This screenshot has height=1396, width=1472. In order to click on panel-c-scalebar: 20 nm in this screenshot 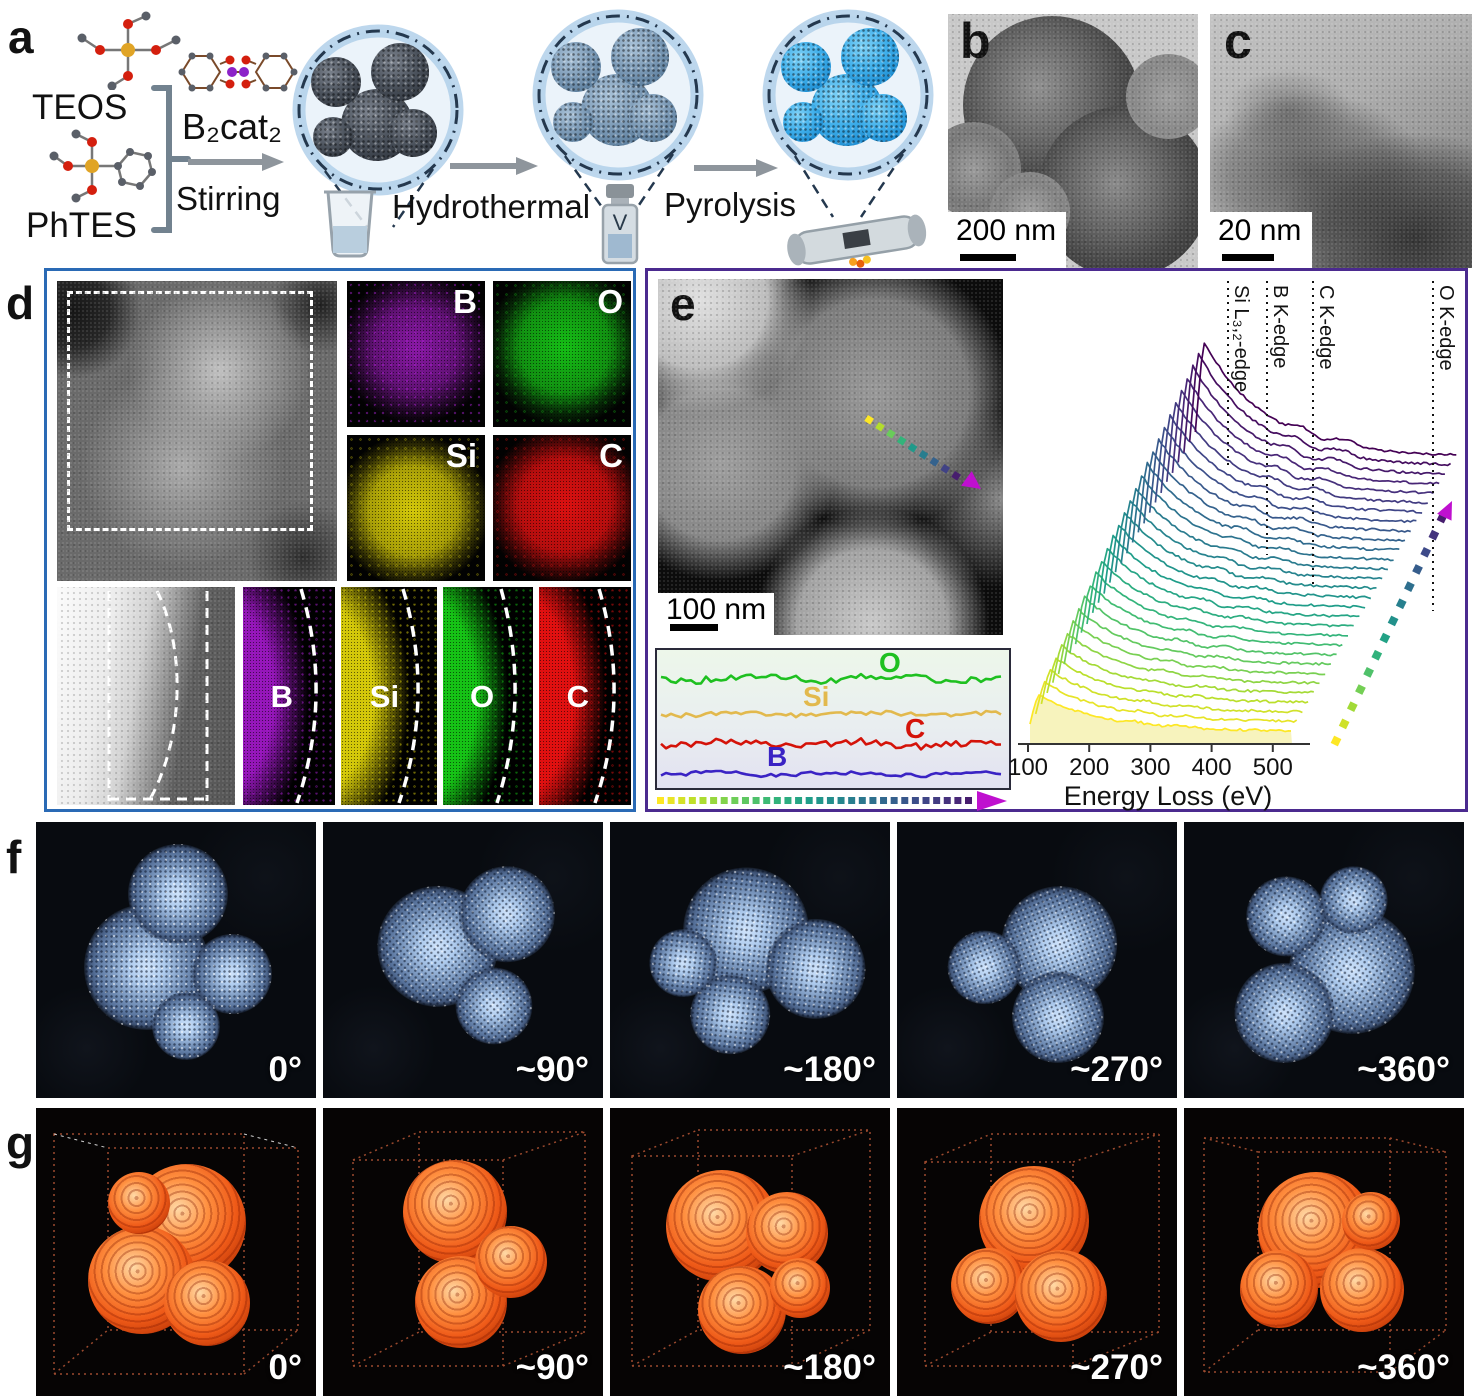, I will do `click(1261, 240)`.